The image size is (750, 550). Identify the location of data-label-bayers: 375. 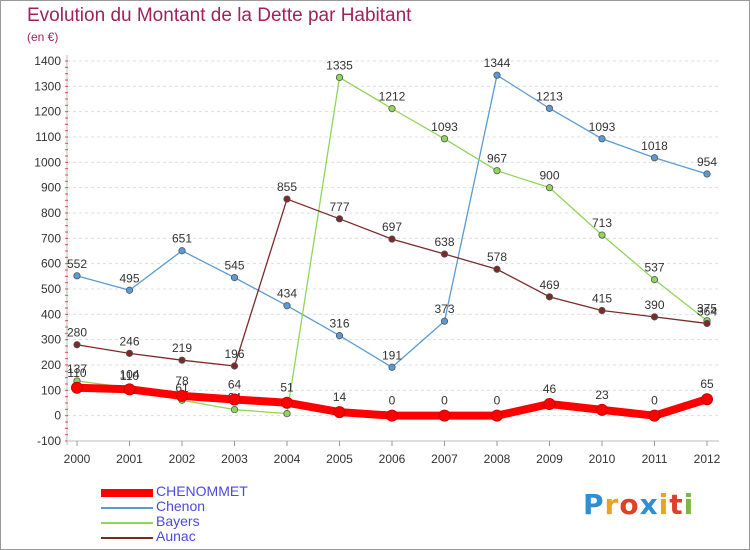
(707, 309).